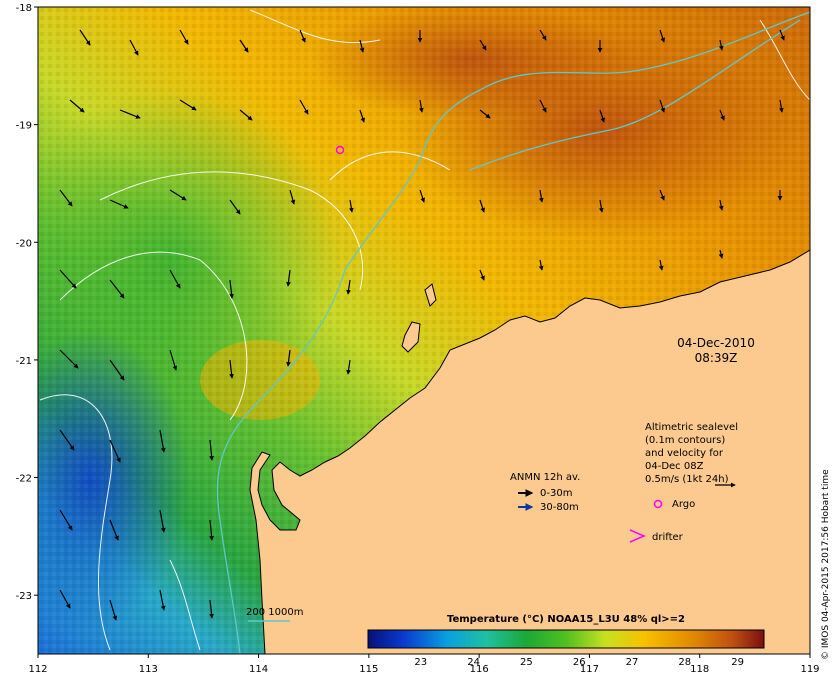  I want to click on colorbar-tick-label: 26, so click(579, 662).